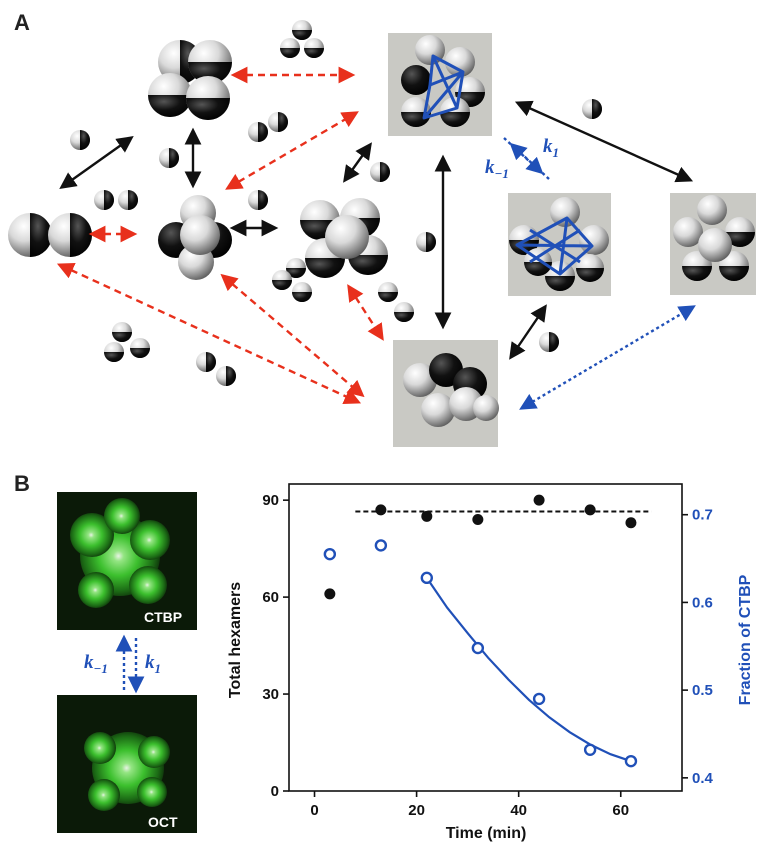 This screenshot has height=849, width=763. Describe the element at coordinates (153, 664) in the screenshot. I see `rate-k1-b: k1` at that location.